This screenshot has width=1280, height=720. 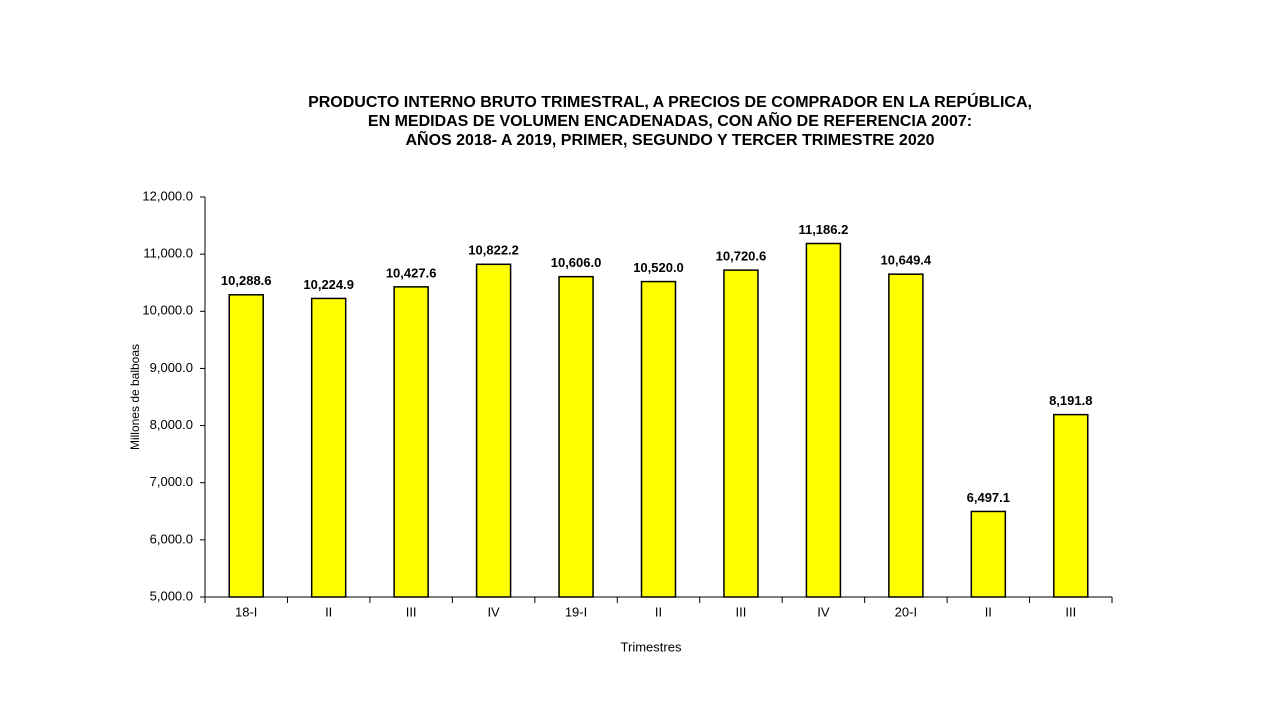 I want to click on value-label: 8,191.8, so click(x=1070, y=400).